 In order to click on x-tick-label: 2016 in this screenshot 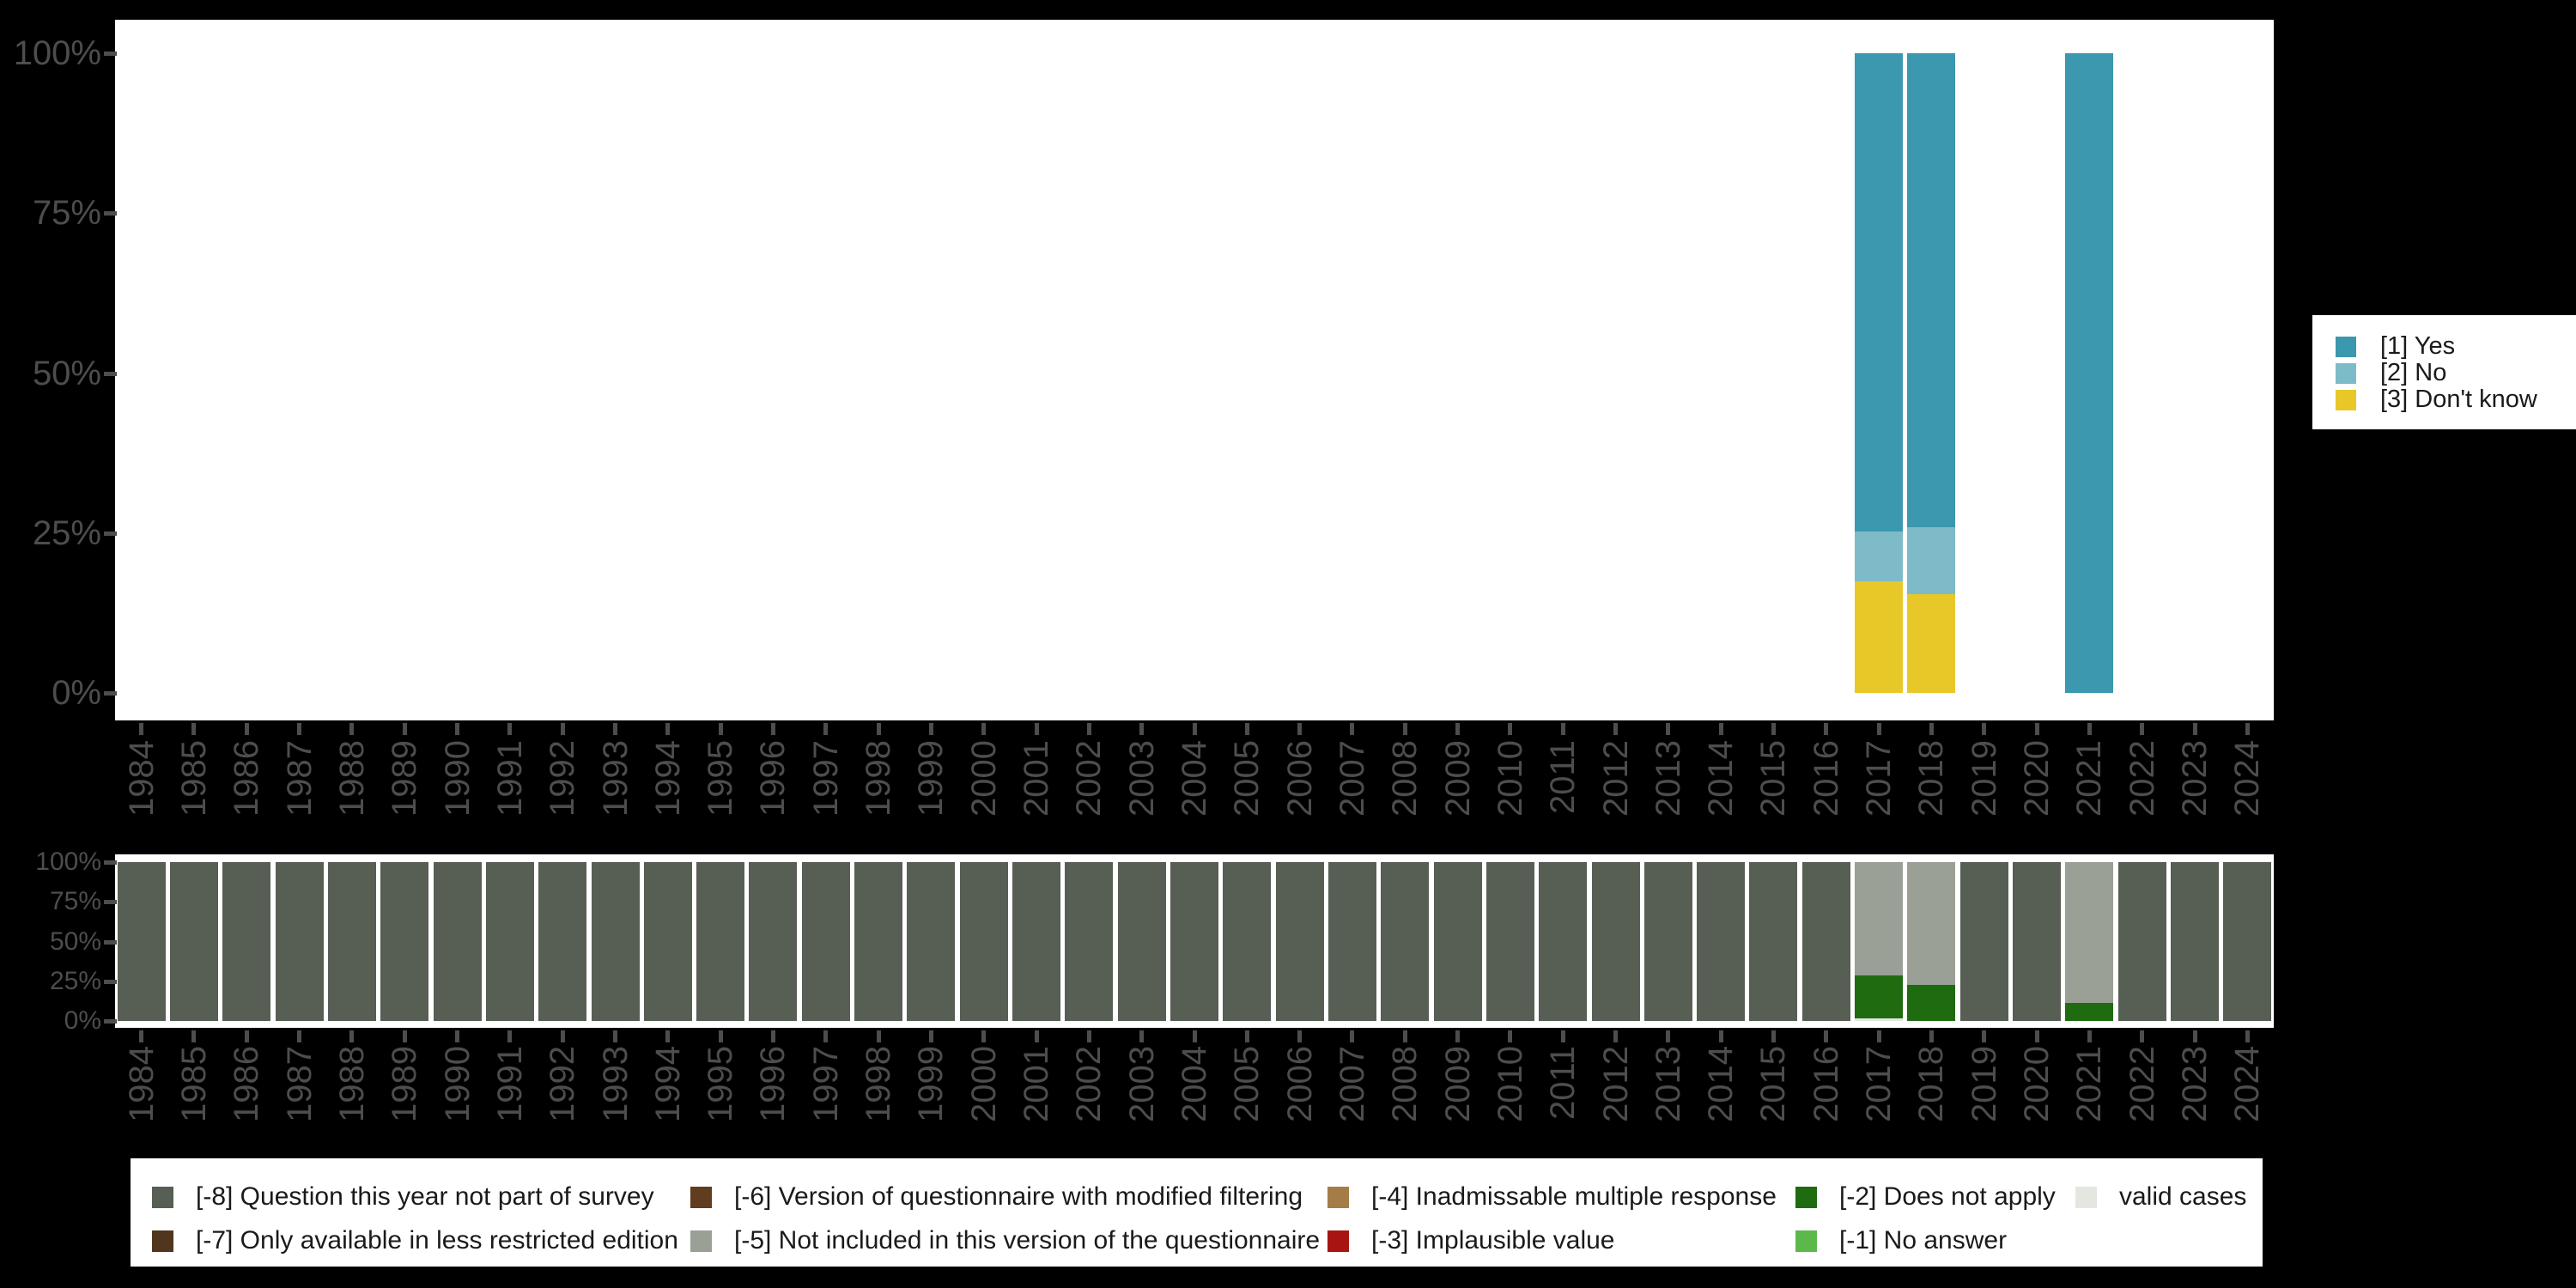, I will do `click(1826, 779)`.